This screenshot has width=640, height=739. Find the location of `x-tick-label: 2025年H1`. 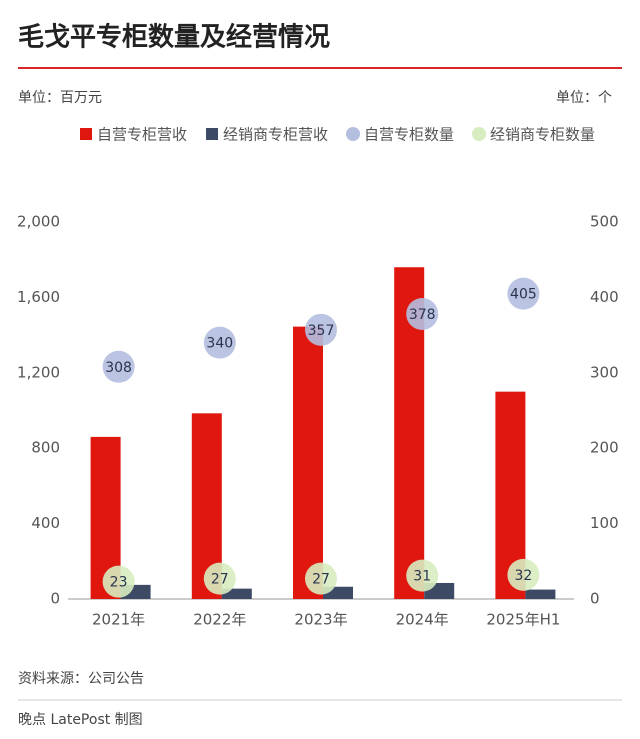

x-tick-label: 2025年H1 is located at coordinates (523, 620).